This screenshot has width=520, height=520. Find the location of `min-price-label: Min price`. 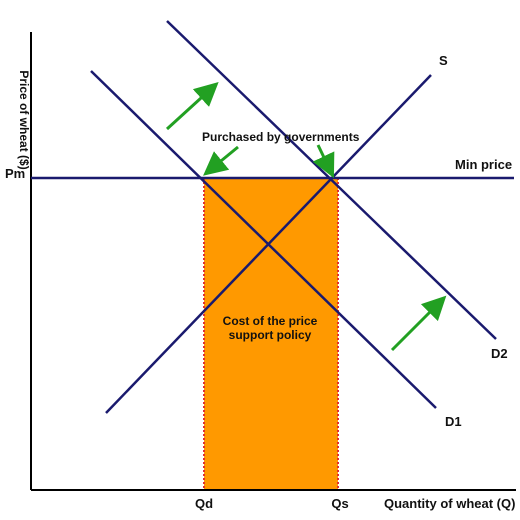

min-price-label: Min price is located at coordinates (483, 164).